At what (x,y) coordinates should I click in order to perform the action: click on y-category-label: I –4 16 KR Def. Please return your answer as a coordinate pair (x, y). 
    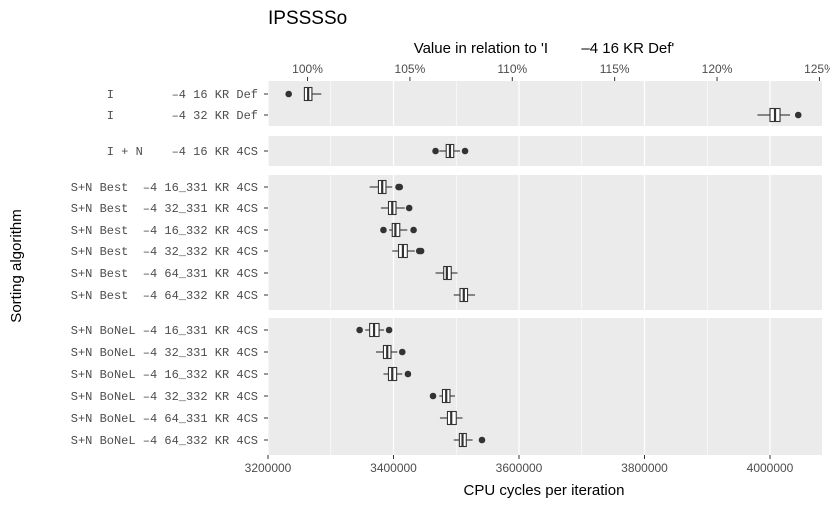
    Looking at the image, I should click on (182, 95).